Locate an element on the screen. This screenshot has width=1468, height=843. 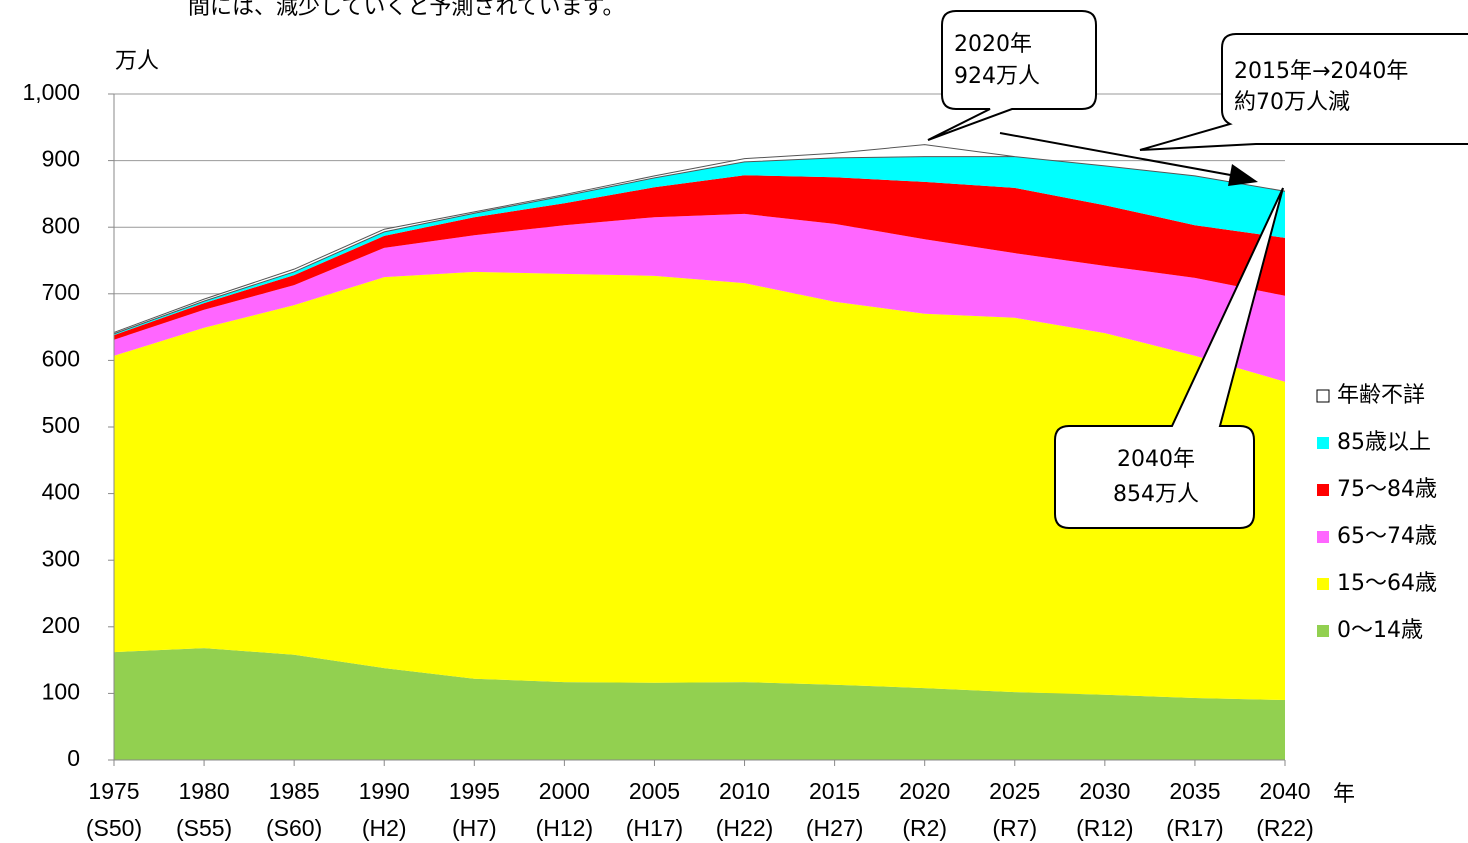
x-tick-label: 2020 is located at coordinates (924, 791).